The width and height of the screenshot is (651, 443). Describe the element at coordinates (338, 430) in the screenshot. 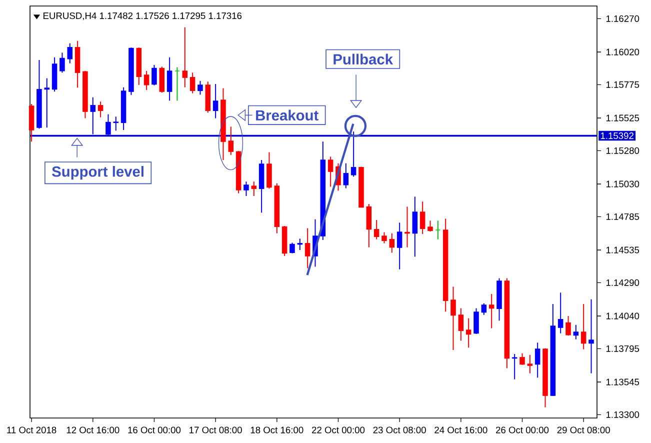

I see `x-tick-label: 22 Oct 00:00` at that location.